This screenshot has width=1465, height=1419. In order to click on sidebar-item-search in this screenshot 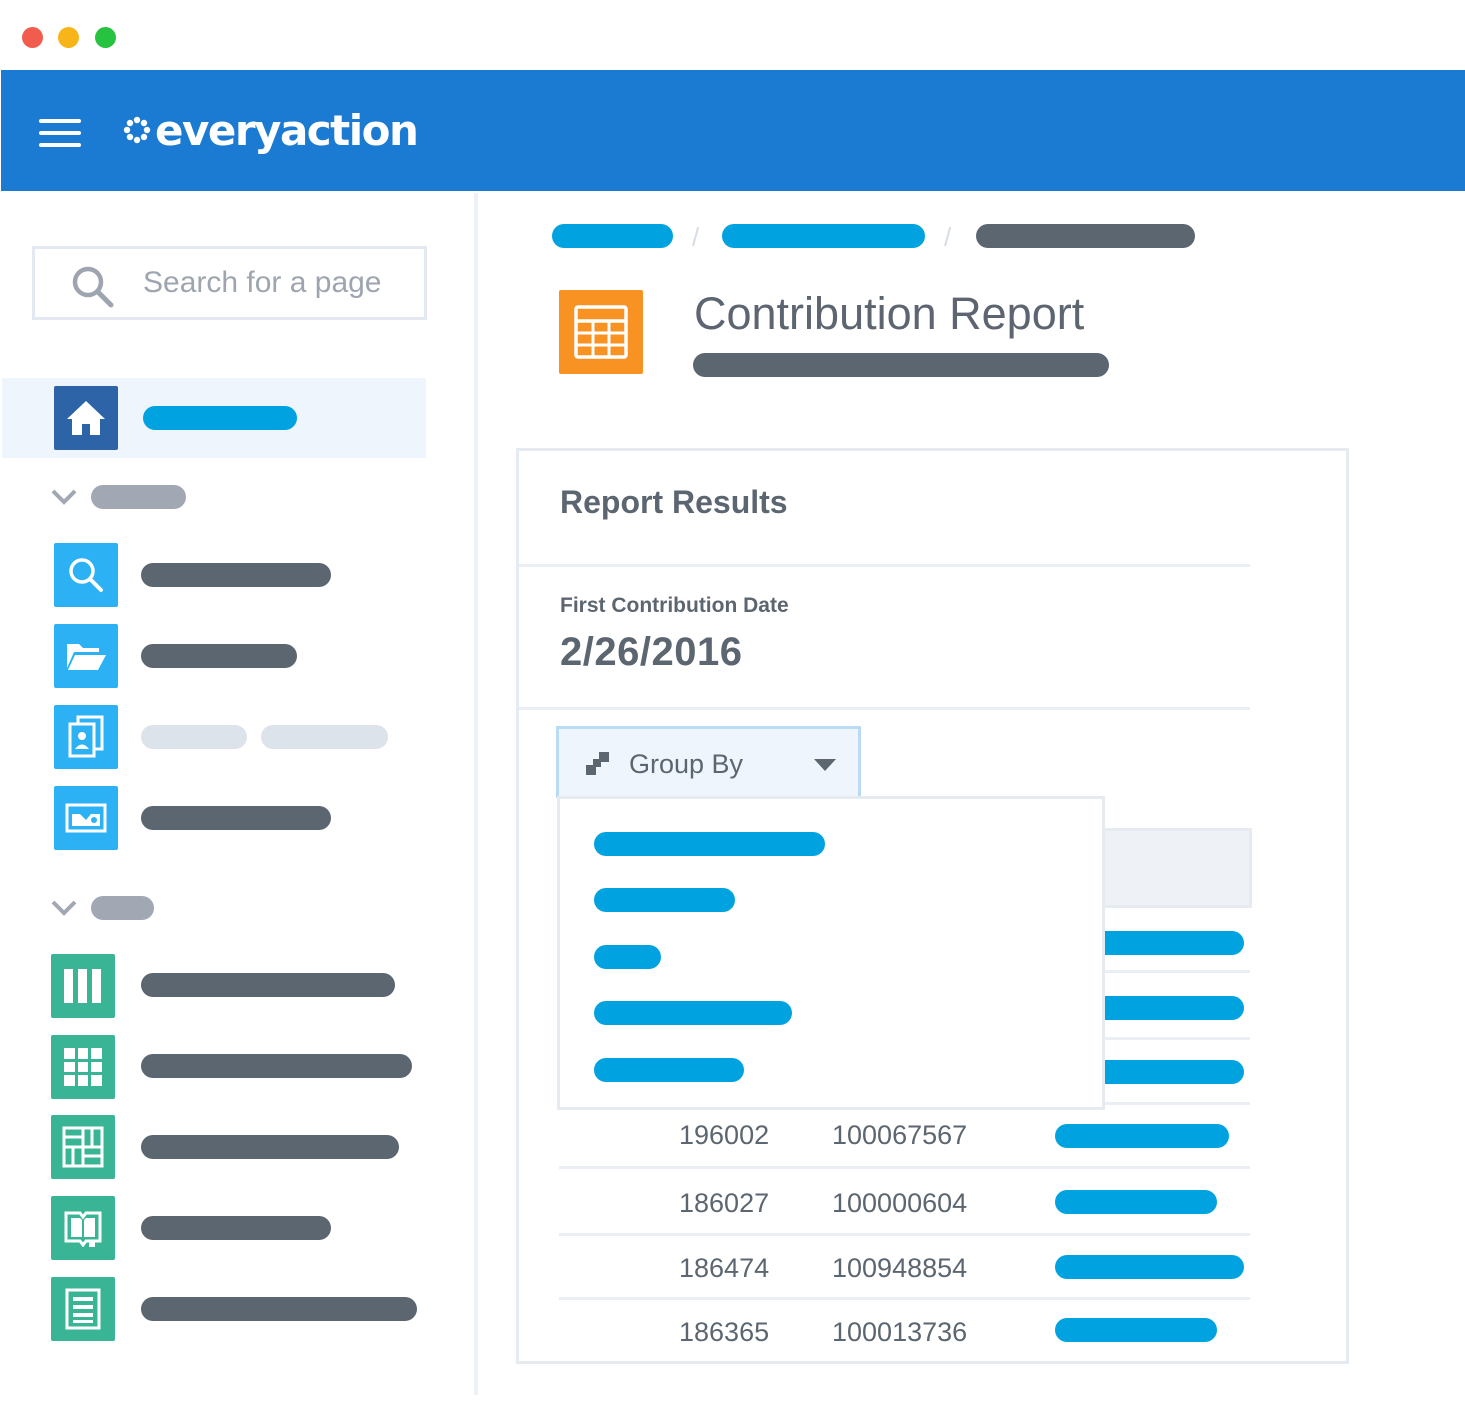, I will do `click(86, 575)`.